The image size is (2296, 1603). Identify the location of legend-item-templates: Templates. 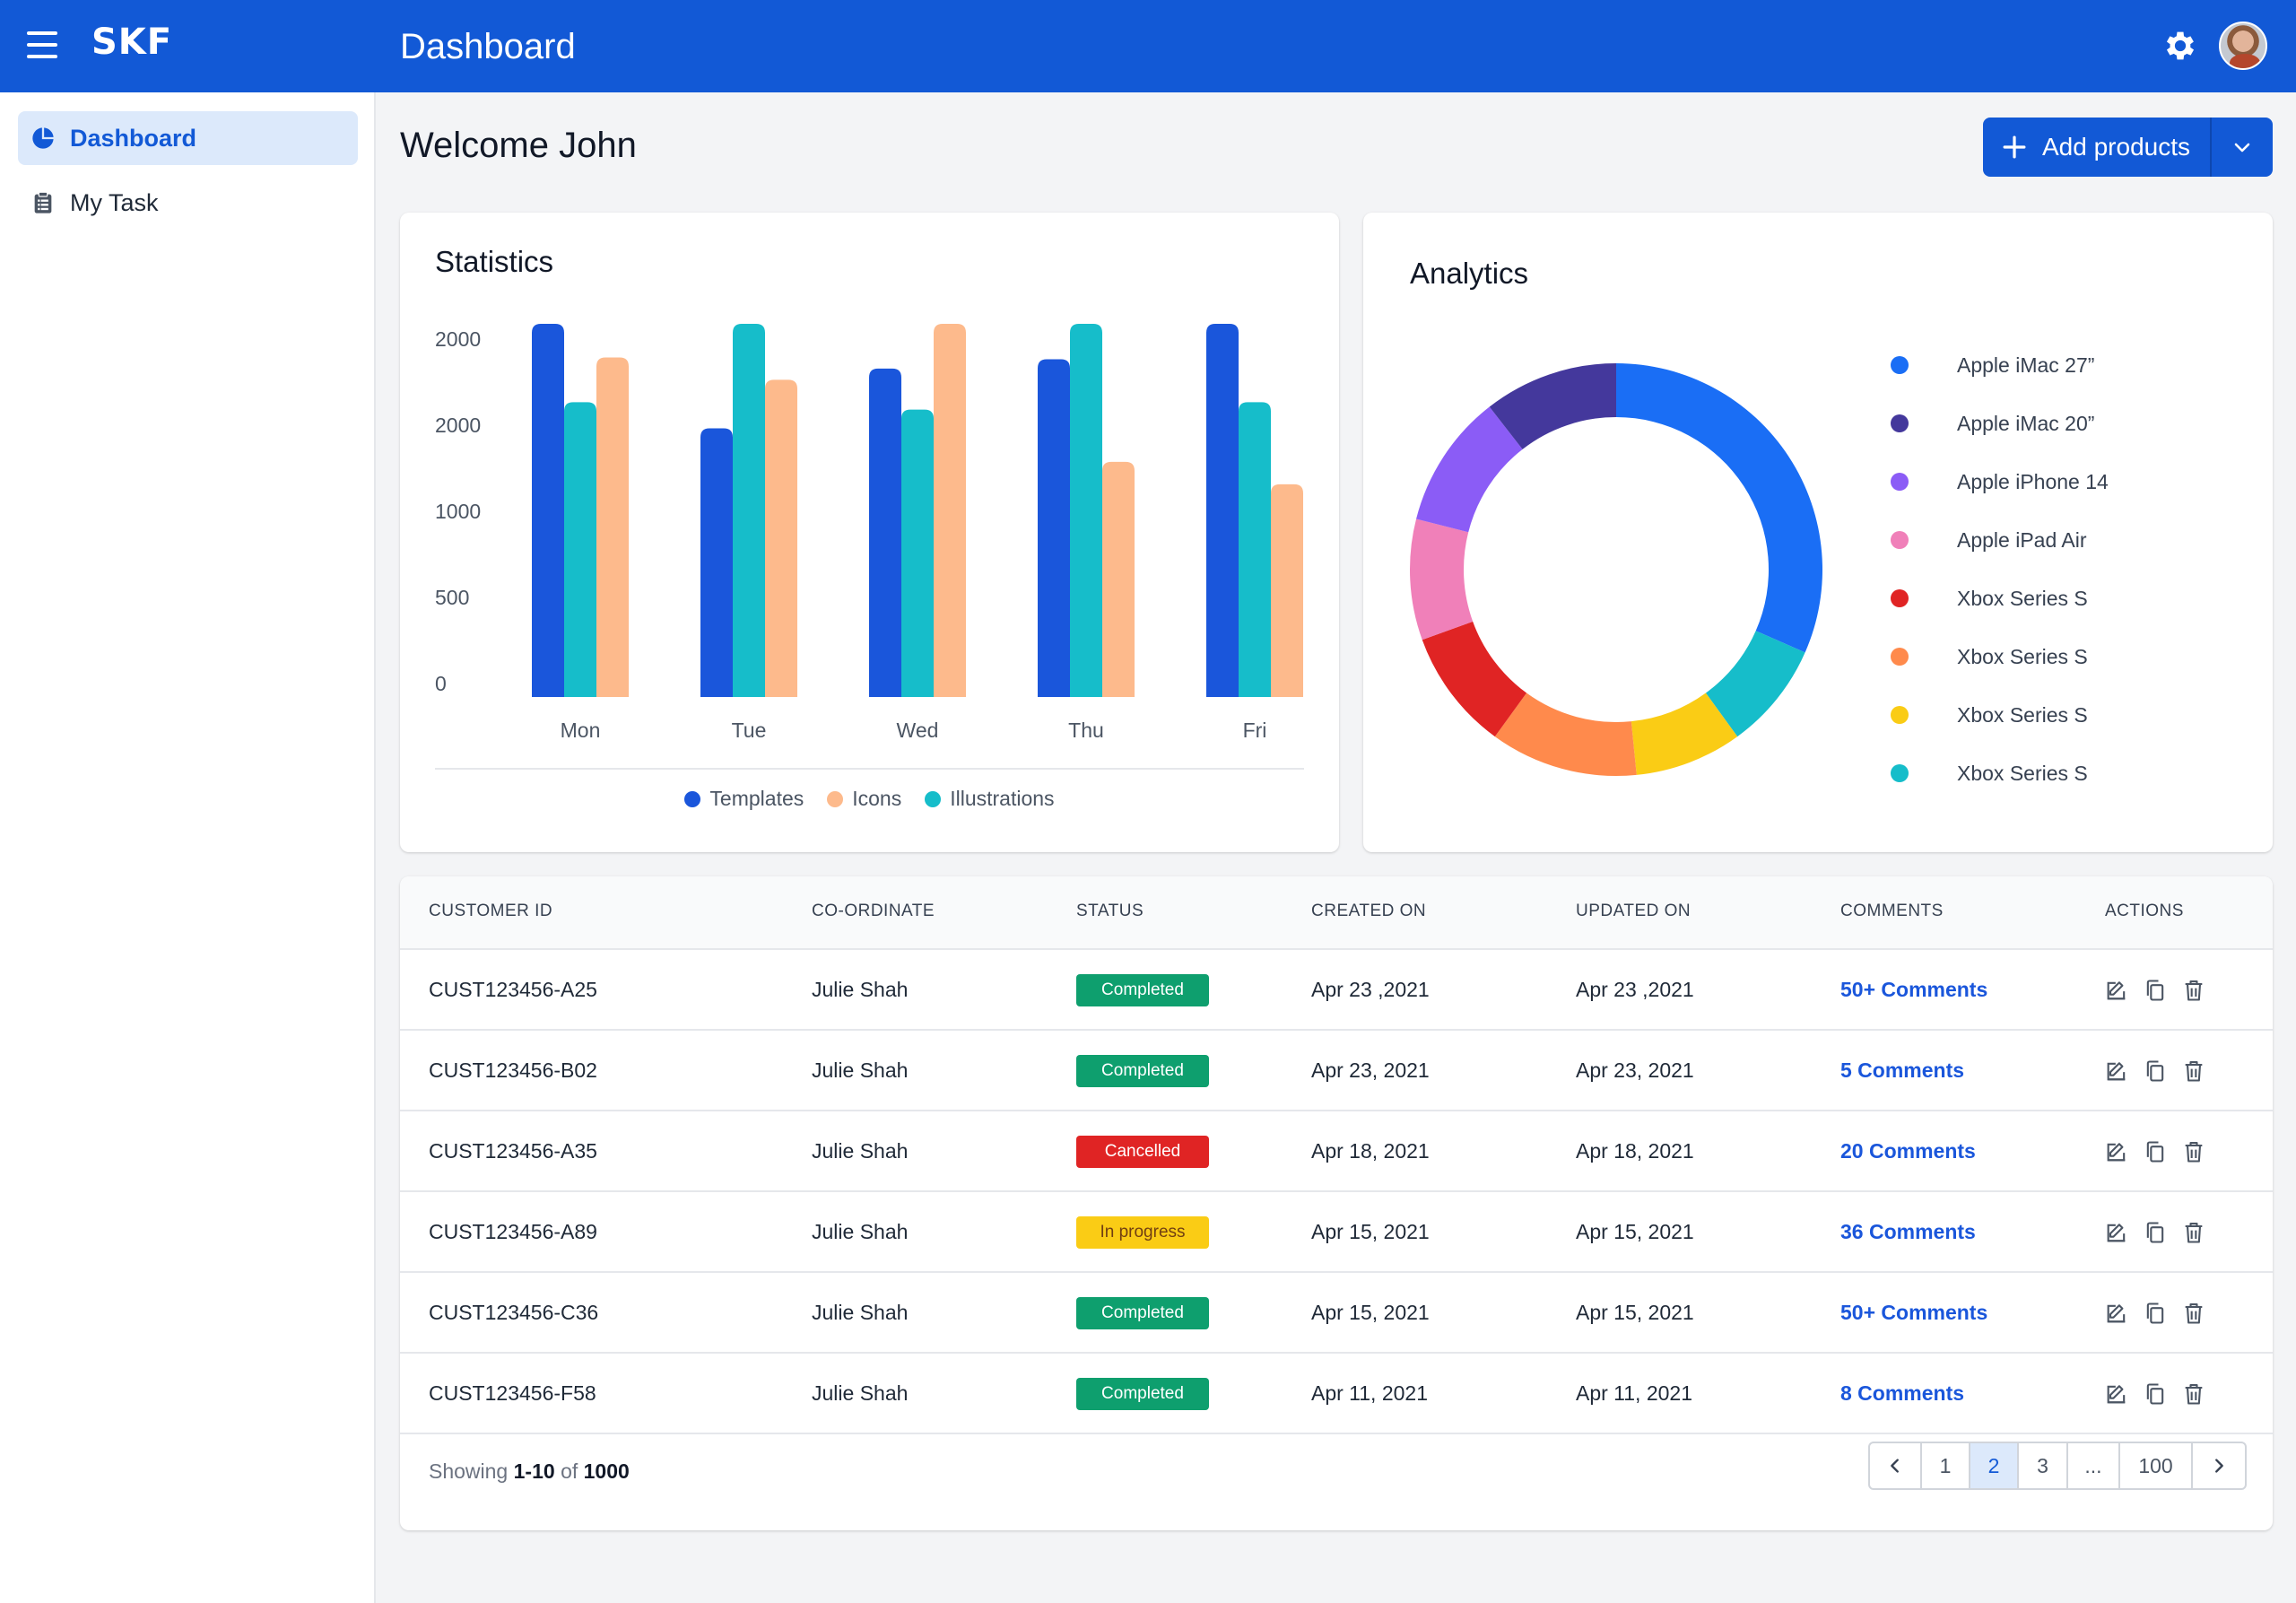
(744, 799).